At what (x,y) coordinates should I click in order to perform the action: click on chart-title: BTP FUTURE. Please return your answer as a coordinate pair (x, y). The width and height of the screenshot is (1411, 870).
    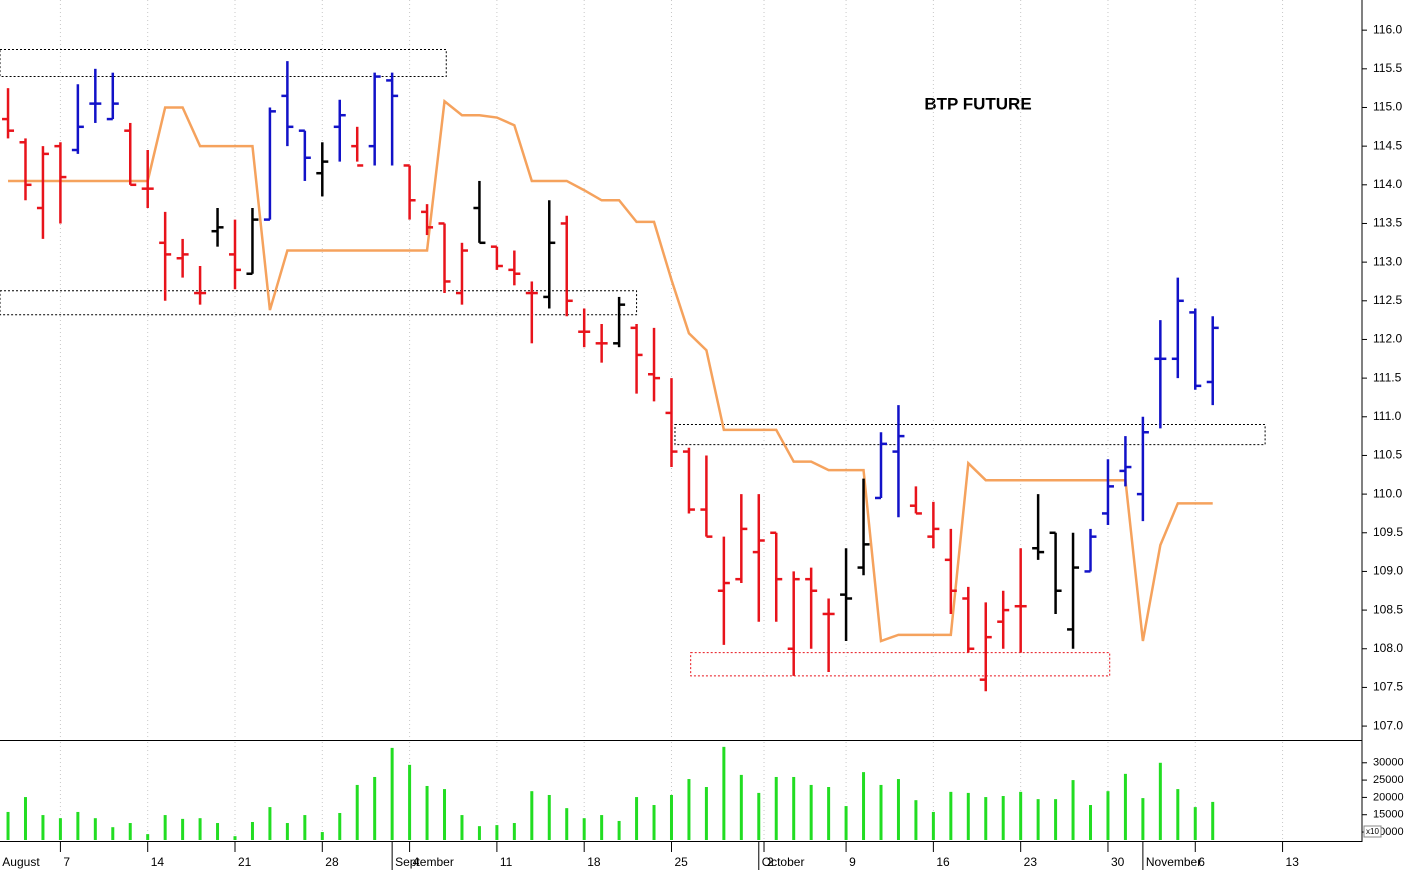
    Looking at the image, I should click on (977, 103).